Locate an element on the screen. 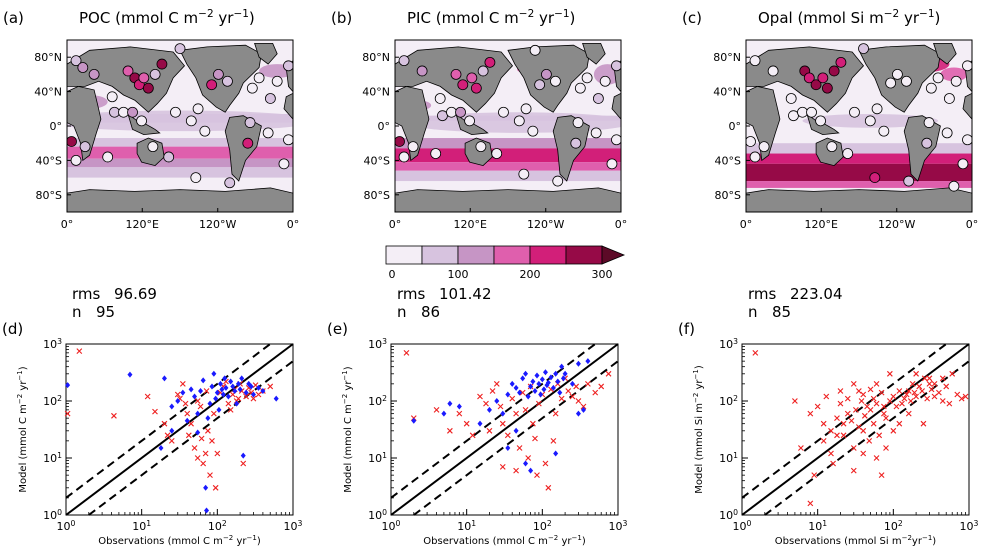 The width and height of the screenshot is (994, 559). map-lat-tick-label: 80°N is located at coordinates (727, 57).